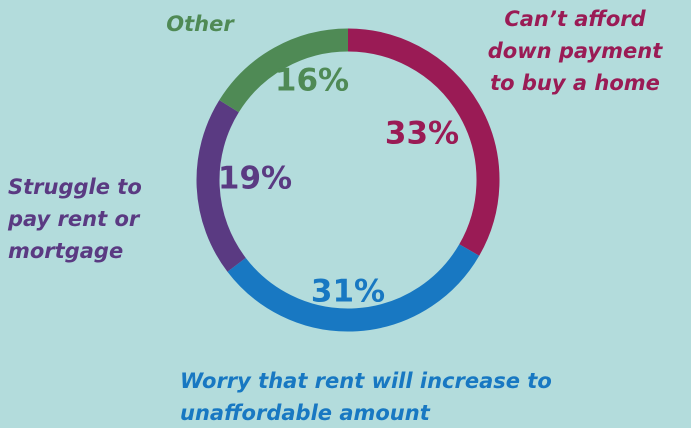 The width and height of the screenshot is (691, 428). What do you see at coordinates (74, 219) in the screenshot?
I see `category-label: Struggle to pay rent or mortgage` at bounding box center [74, 219].